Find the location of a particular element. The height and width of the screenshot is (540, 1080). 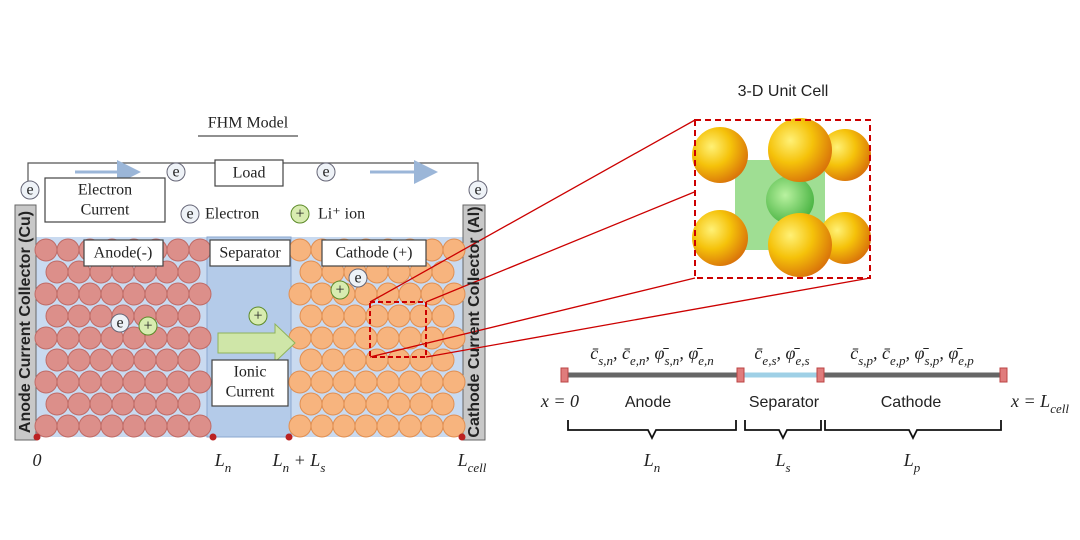

math-subscript: s is located at coordinates (322, 467).